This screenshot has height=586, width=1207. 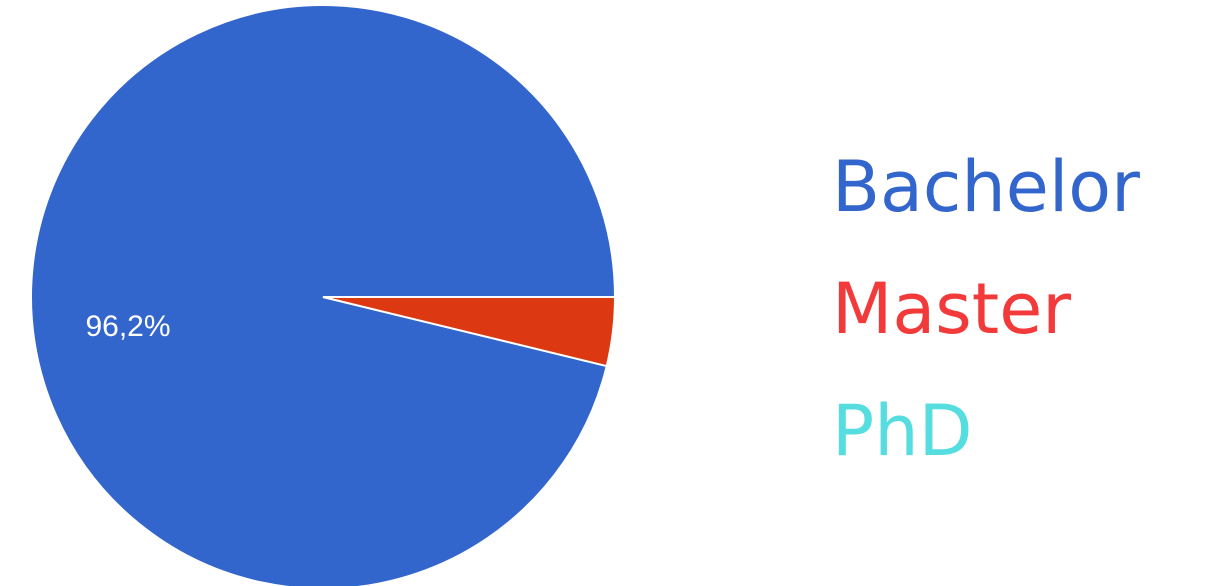 What do you see at coordinates (952, 309) in the screenshot?
I see `legend-item-master: Master` at bounding box center [952, 309].